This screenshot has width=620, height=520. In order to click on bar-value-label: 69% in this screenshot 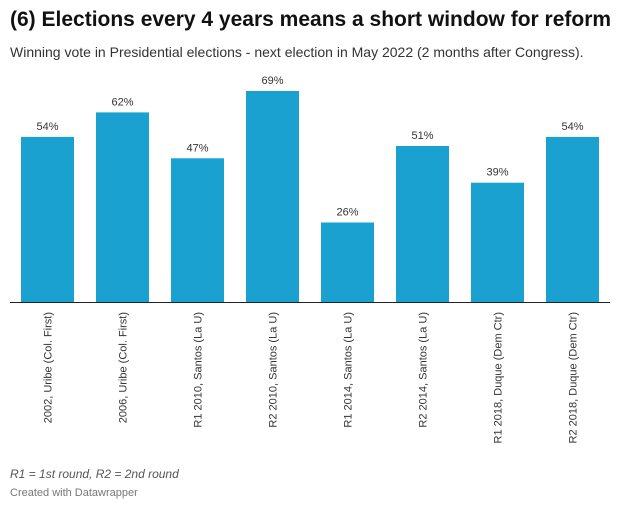, I will do `click(272, 81)`.